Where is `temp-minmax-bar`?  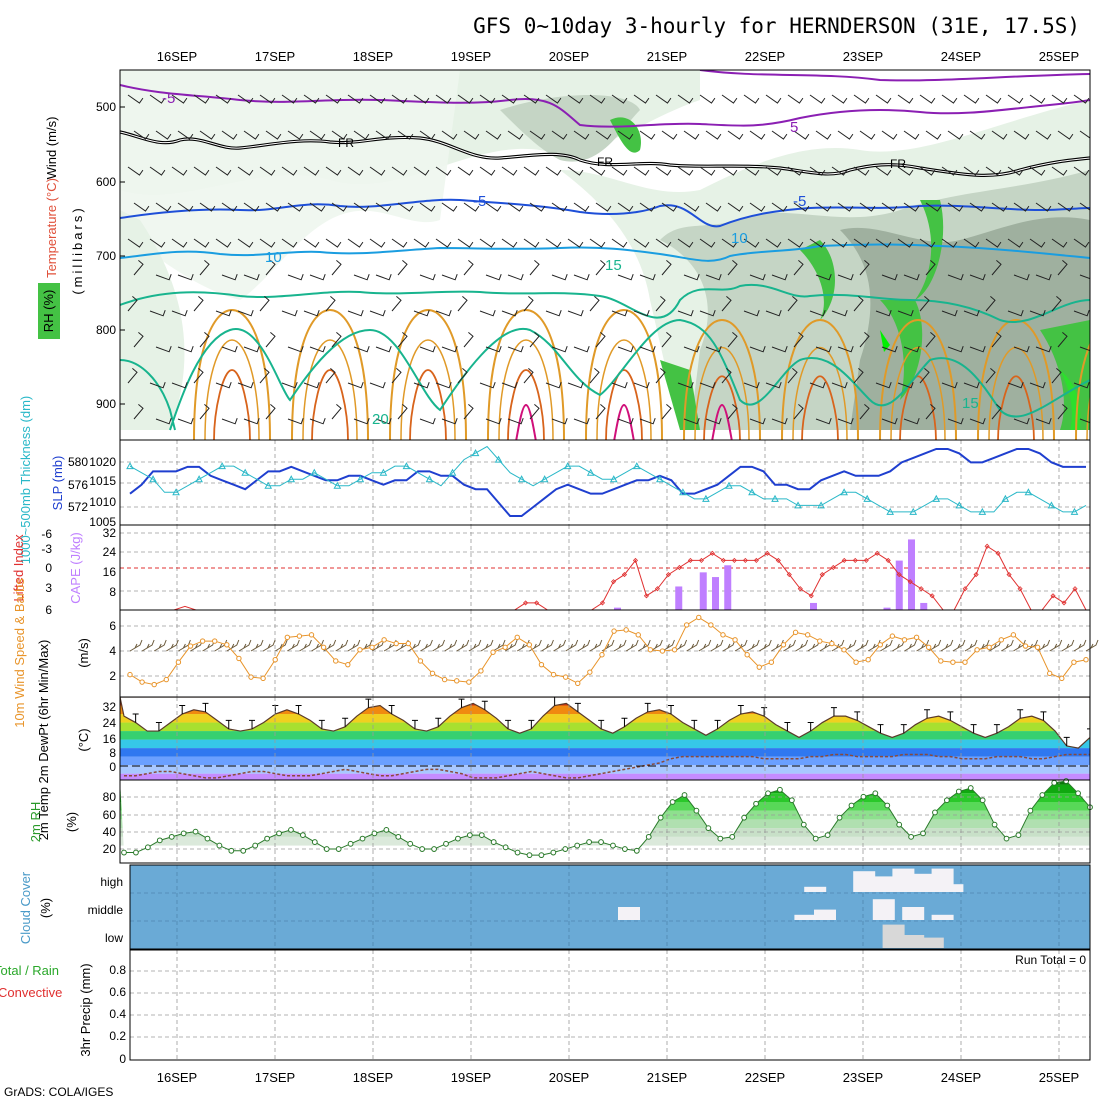 temp-minmax-bar is located at coordinates (787, 727).